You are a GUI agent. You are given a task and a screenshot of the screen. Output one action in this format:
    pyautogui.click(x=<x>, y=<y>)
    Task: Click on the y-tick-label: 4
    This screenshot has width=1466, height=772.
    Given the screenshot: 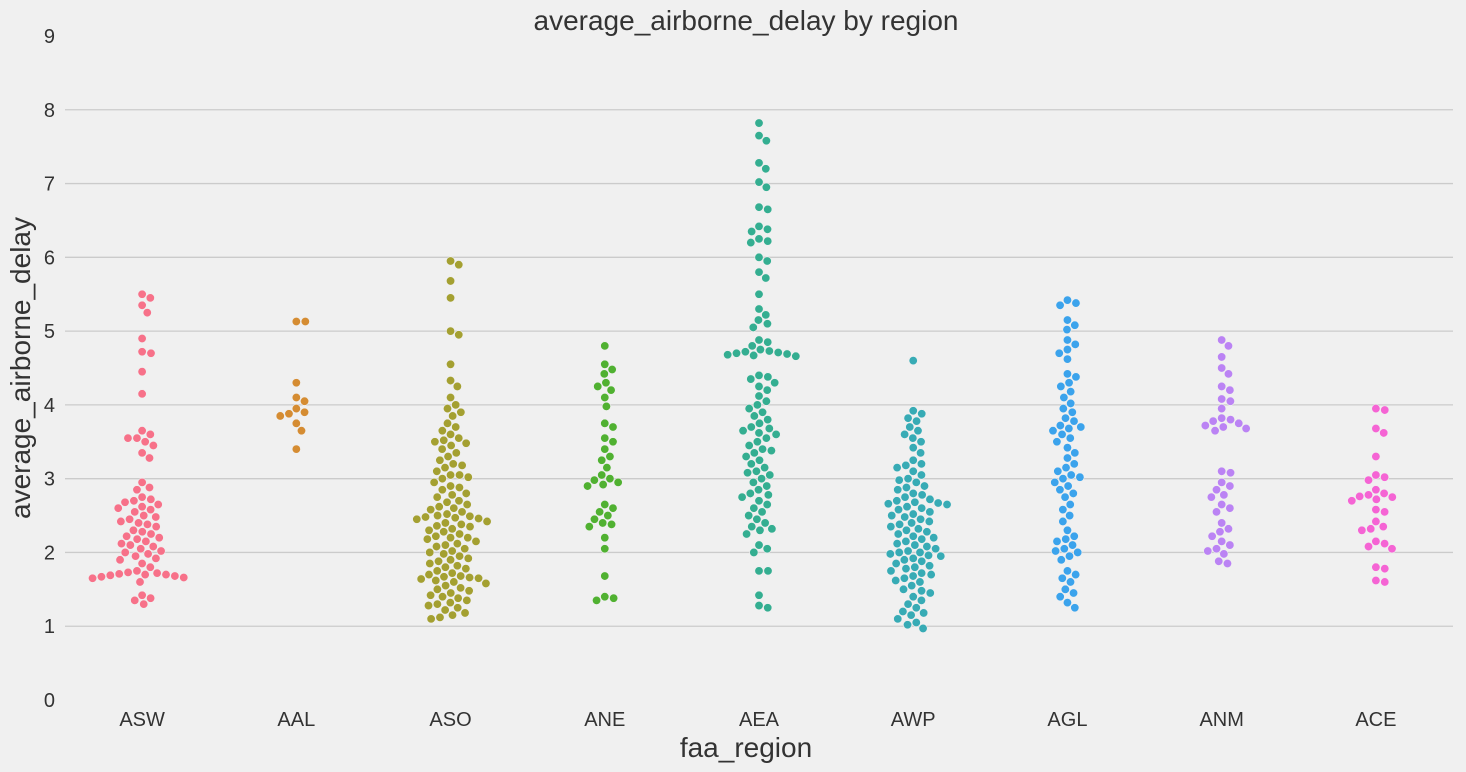 What is the action you would take?
    pyautogui.click(x=49, y=406)
    